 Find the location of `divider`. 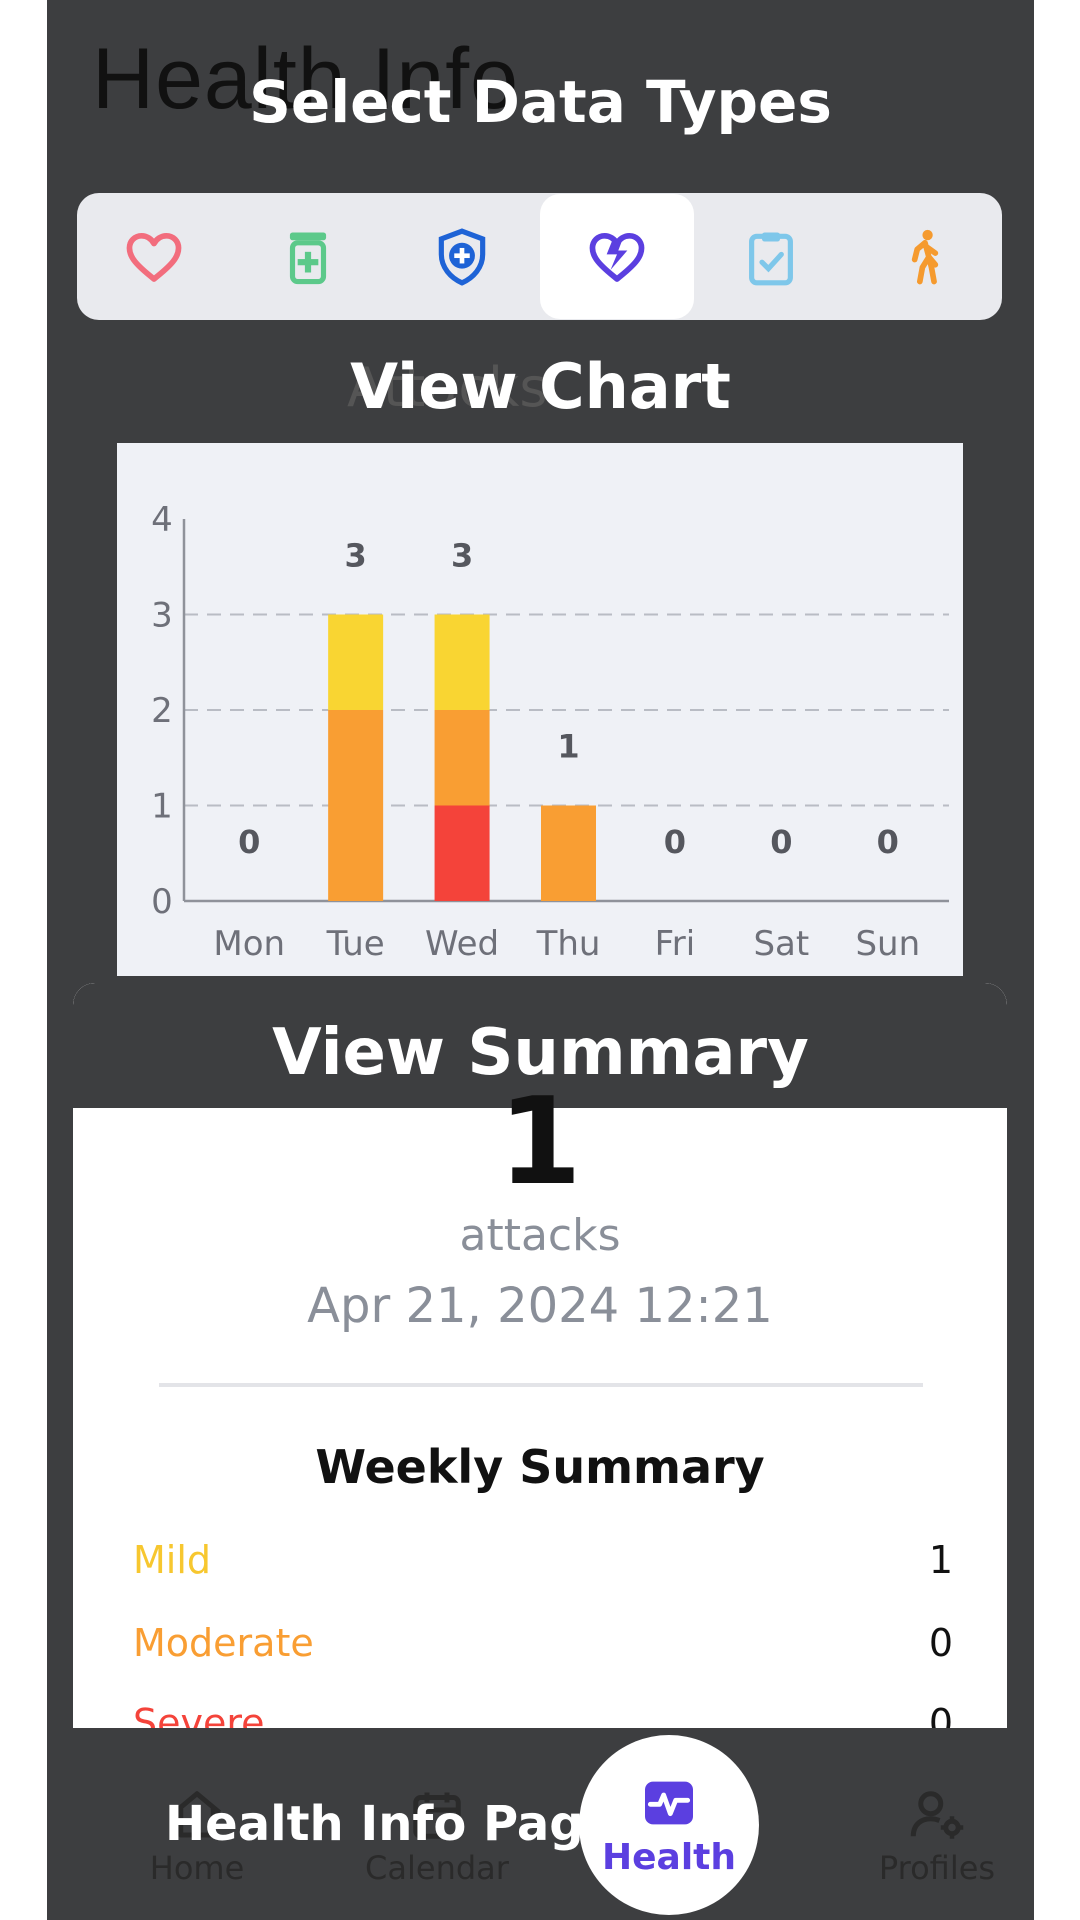

divider is located at coordinates (541, 1385).